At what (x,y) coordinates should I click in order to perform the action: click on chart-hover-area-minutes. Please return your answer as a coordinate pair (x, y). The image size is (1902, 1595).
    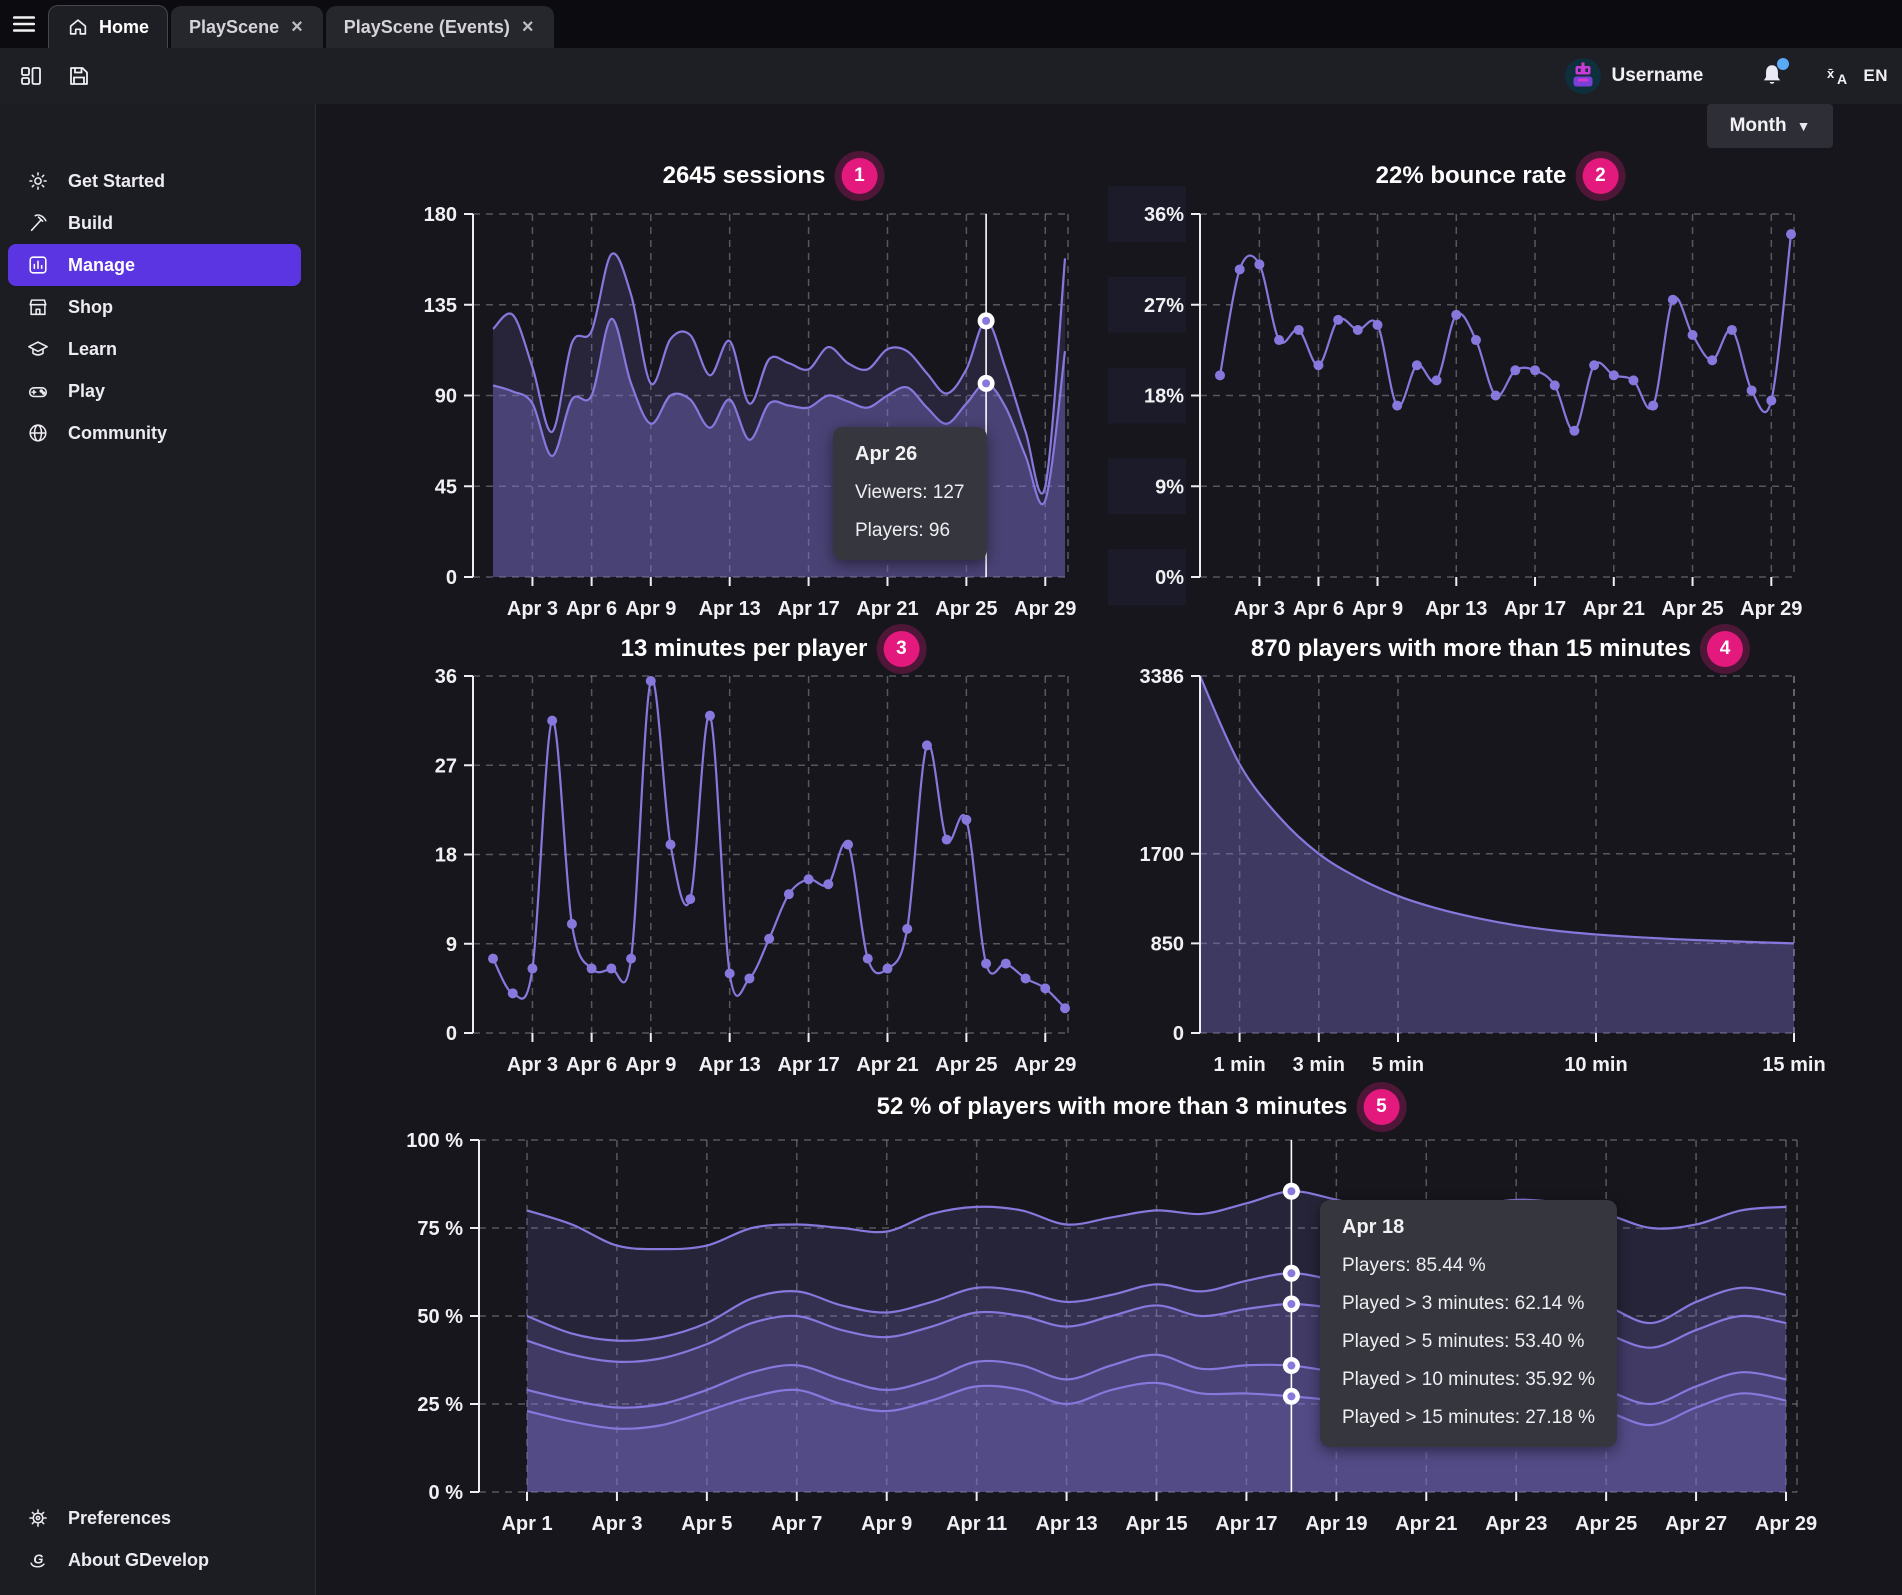
    Looking at the image, I should click on (770, 854).